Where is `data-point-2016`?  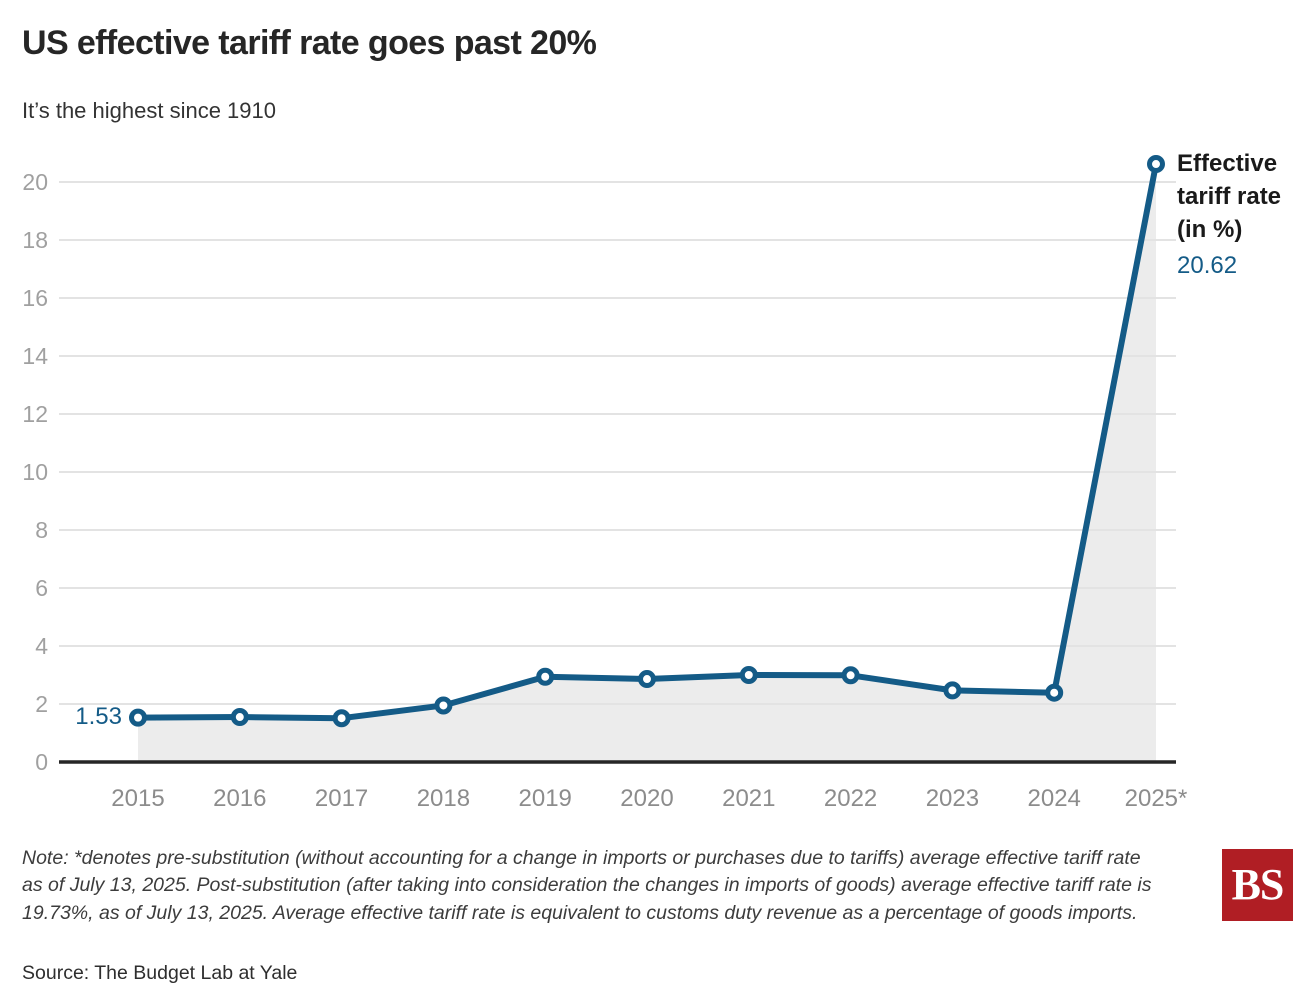 data-point-2016 is located at coordinates (239, 717).